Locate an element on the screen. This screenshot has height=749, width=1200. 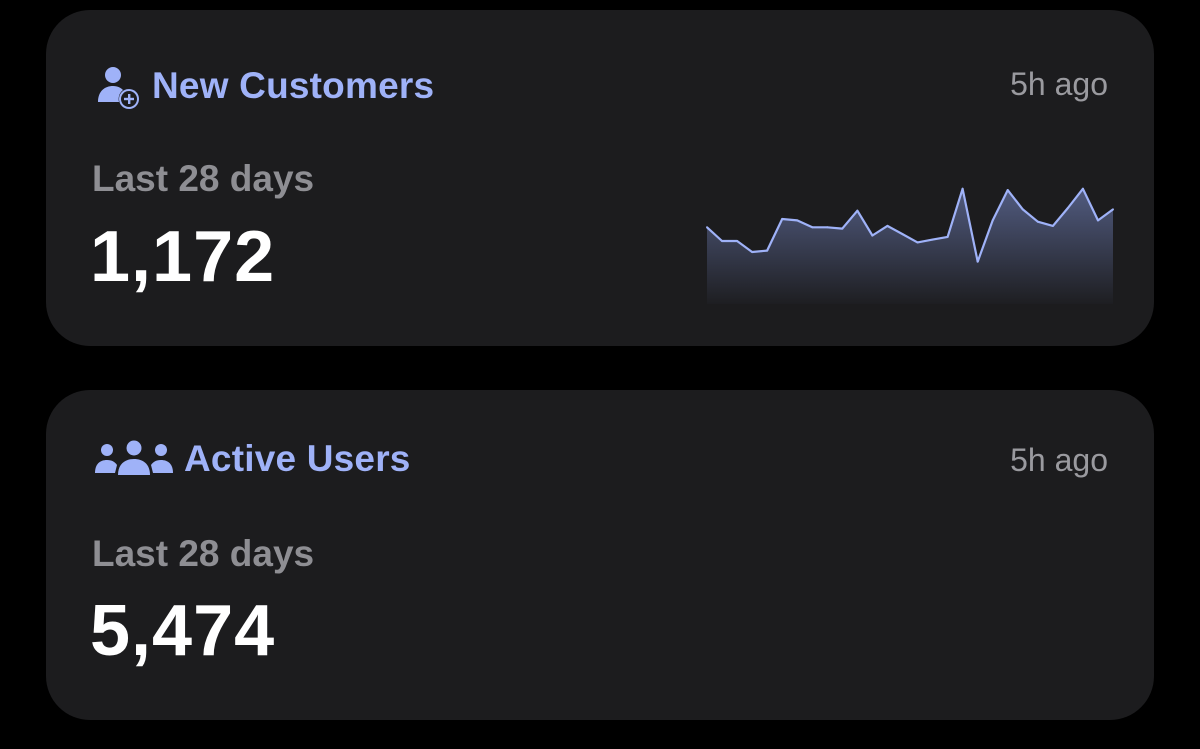
person-add-icon is located at coordinates (118, 86).